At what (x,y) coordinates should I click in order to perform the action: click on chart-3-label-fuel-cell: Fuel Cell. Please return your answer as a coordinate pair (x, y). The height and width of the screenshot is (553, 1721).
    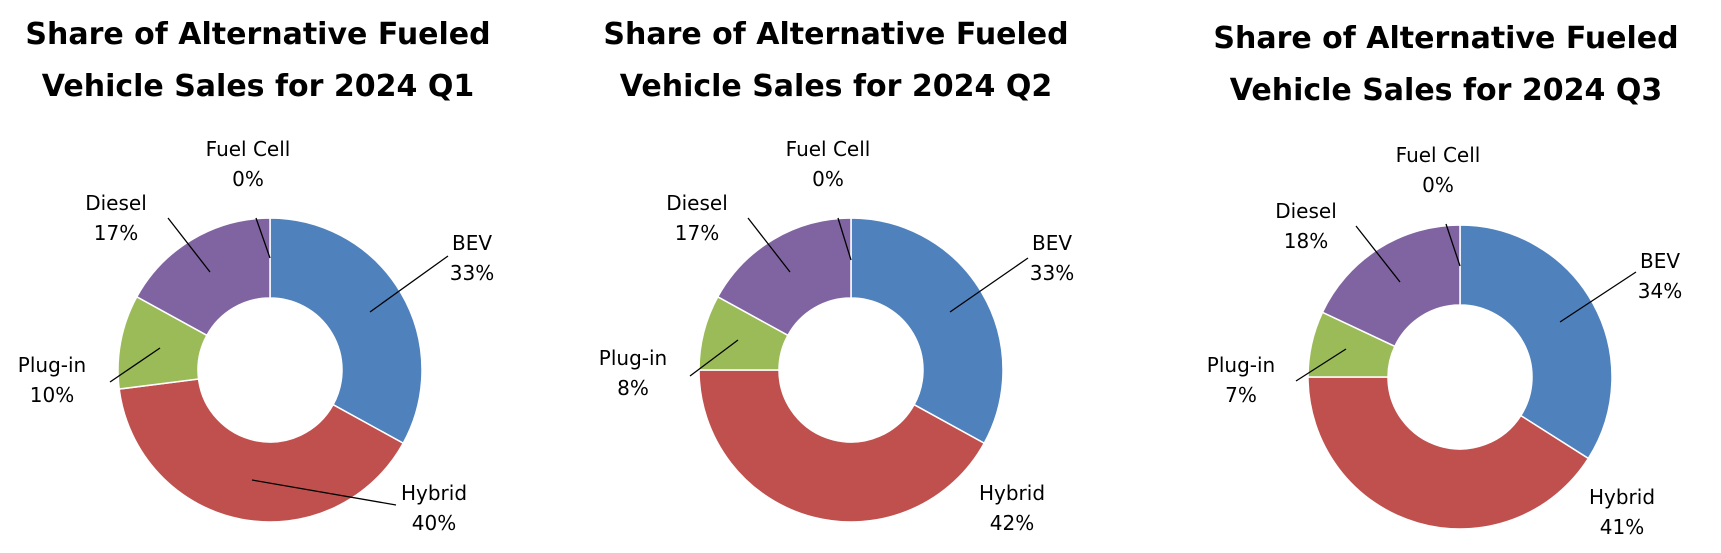
    Looking at the image, I should click on (1438, 155).